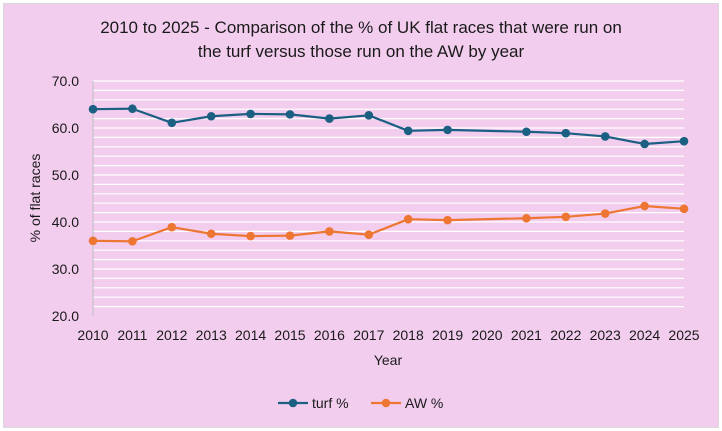 This screenshot has height=431, width=722. I want to click on y-axis-title: % of flat races, so click(35, 198).